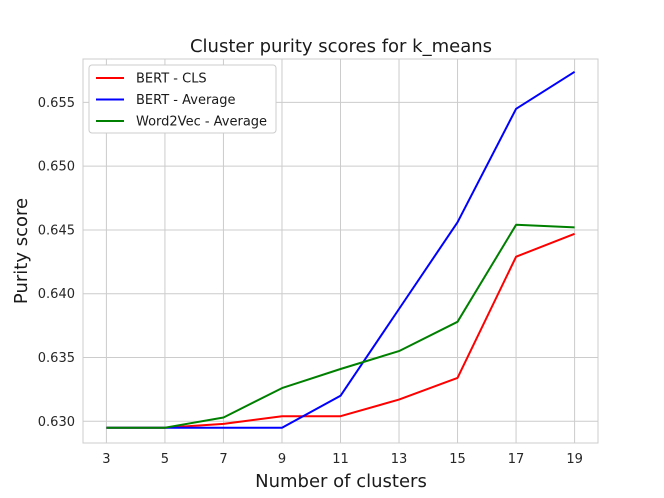  Describe the element at coordinates (165, 459) in the screenshot. I see `x-tick-label: 5` at that location.